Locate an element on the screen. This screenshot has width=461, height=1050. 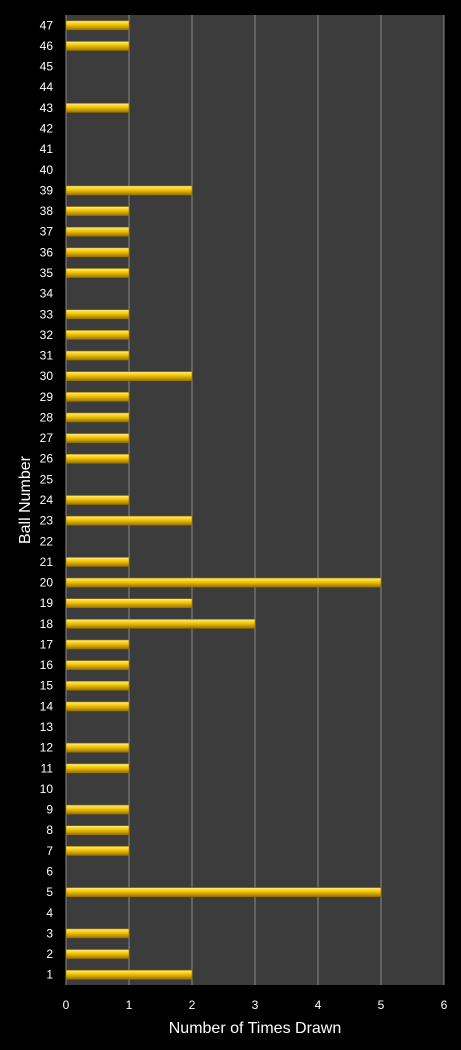
y-tick-label: 8 is located at coordinates (49, 830).